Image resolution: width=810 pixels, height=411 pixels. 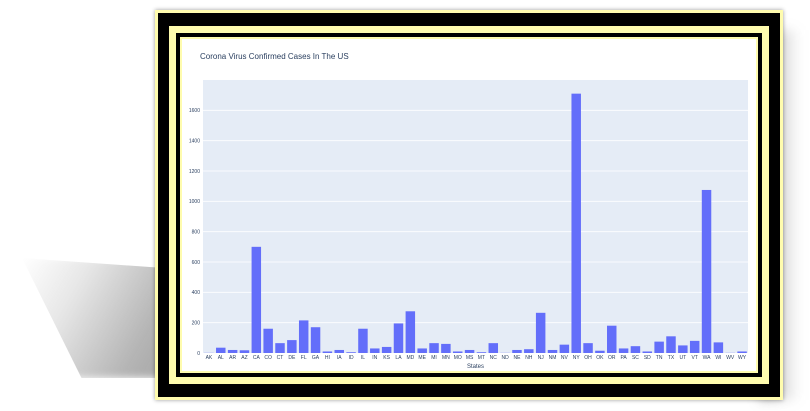 What do you see at coordinates (706, 271) in the screenshot?
I see `bar-wa` at bounding box center [706, 271].